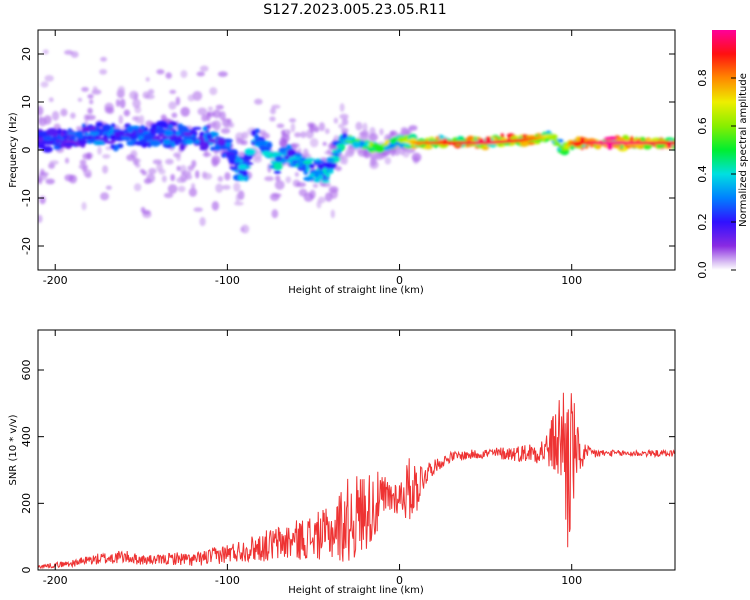 This screenshot has width=750, height=600. What do you see at coordinates (26, 198) in the screenshot?
I see `y-tick-label: -10` at bounding box center [26, 198].